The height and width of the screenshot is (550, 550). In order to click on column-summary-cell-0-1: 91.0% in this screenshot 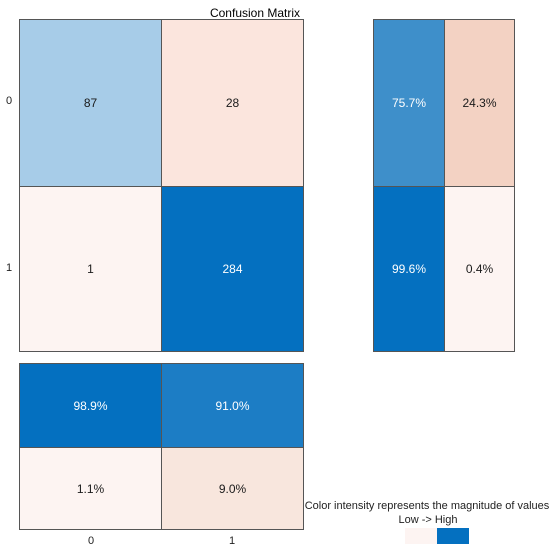, I will do `click(232, 405)`.